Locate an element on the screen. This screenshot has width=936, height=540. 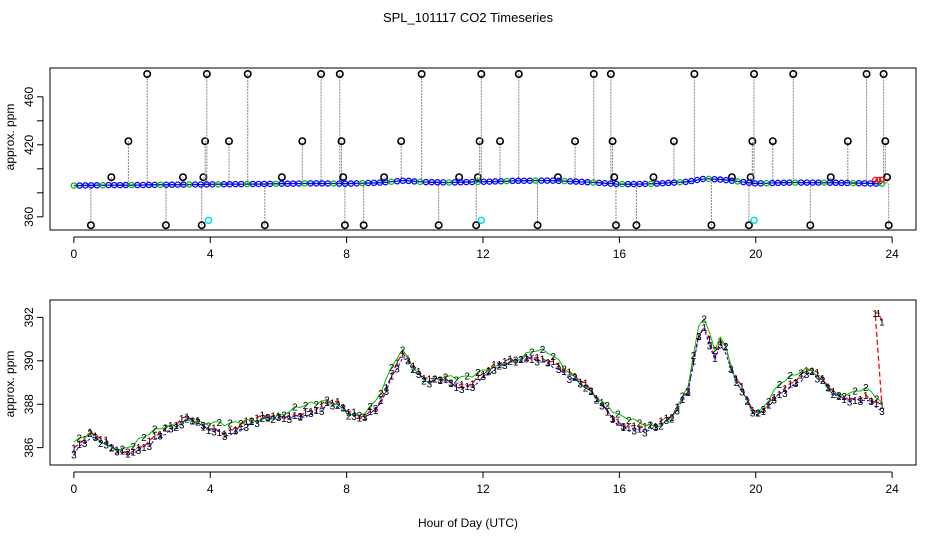
cyan-point is located at coordinates (208, 220).